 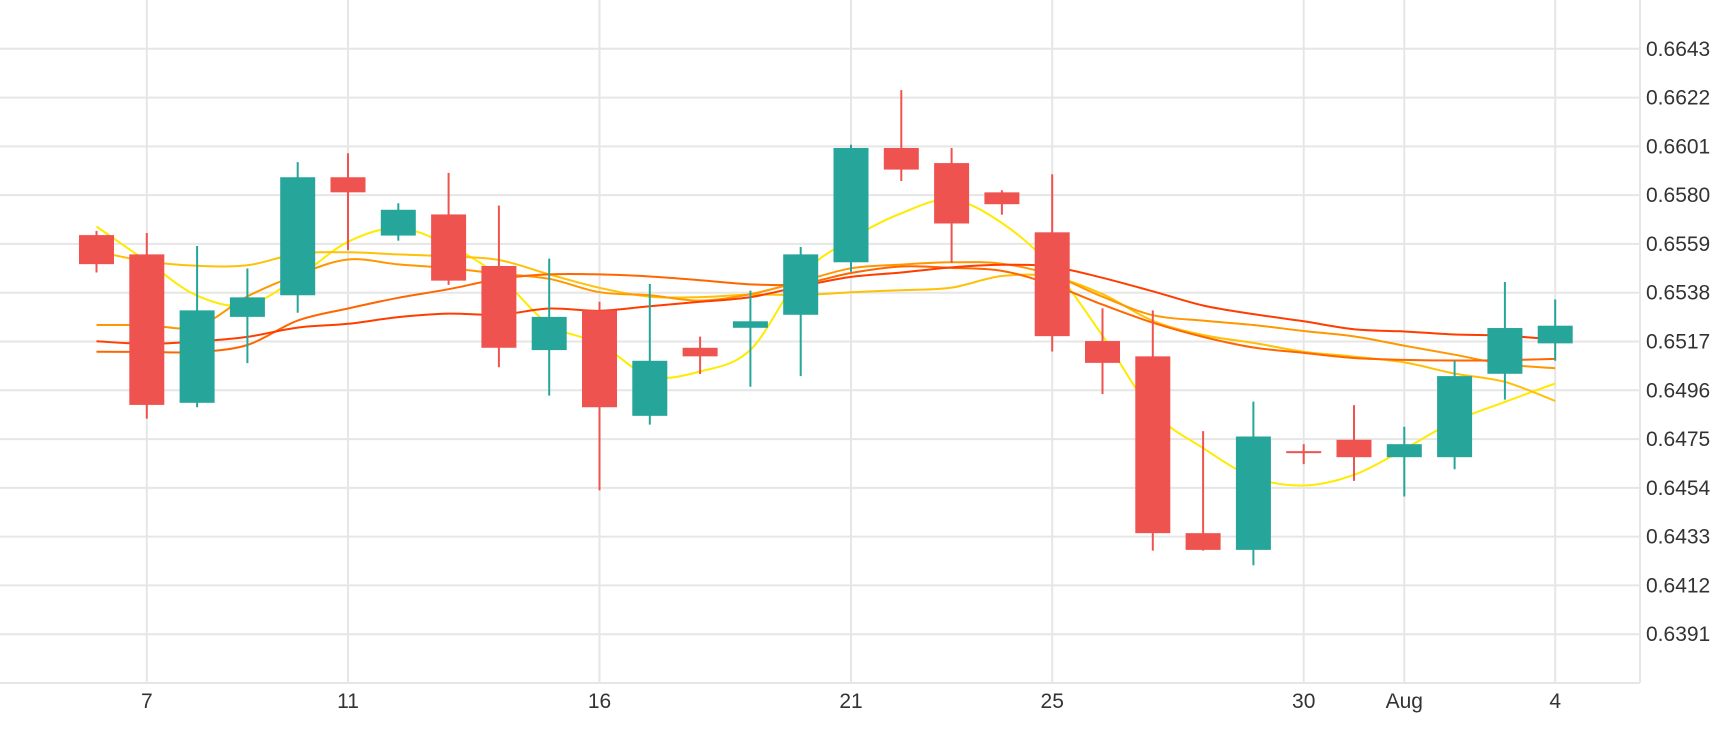 What do you see at coordinates (1678, 537) in the screenshot?
I see `y-tick-label: 0.6433` at bounding box center [1678, 537].